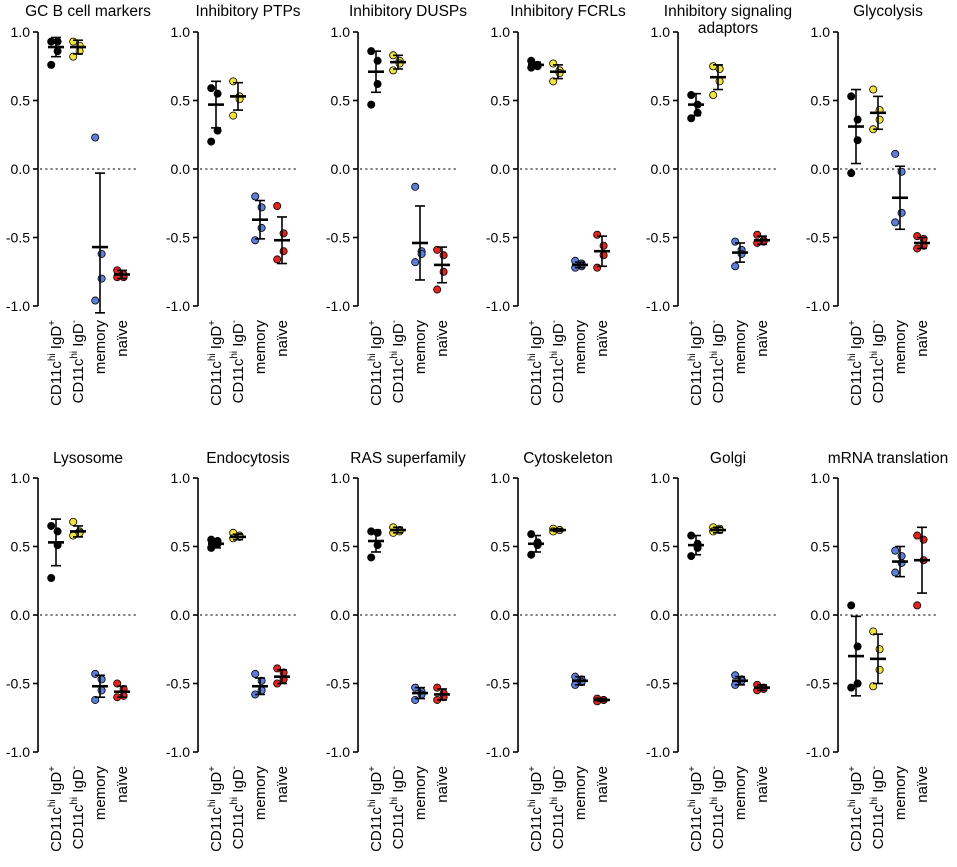 This screenshot has width=957, height=867. Describe the element at coordinates (728, 11) in the screenshot. I see `panel-title: Inhibitory signaling` at that location.